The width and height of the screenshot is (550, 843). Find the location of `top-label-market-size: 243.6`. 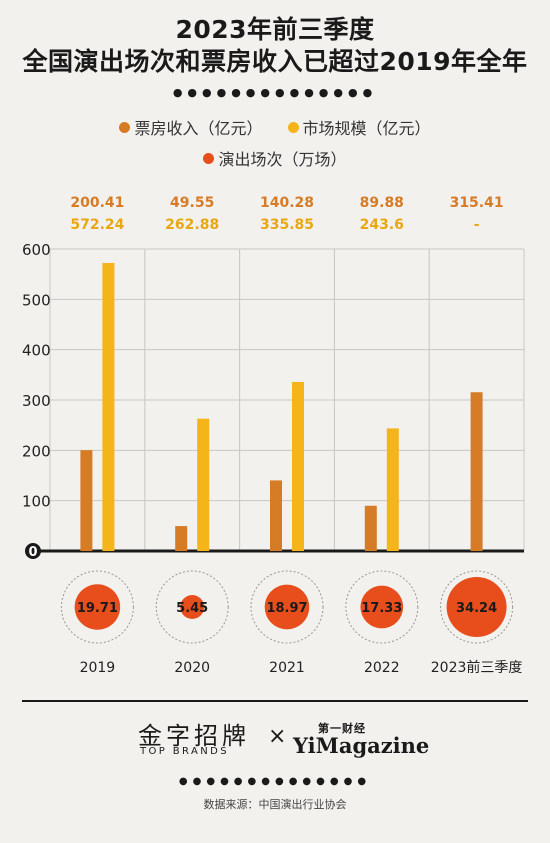

top-label-market-size: 243.6 is located at coordinates (382, 225).